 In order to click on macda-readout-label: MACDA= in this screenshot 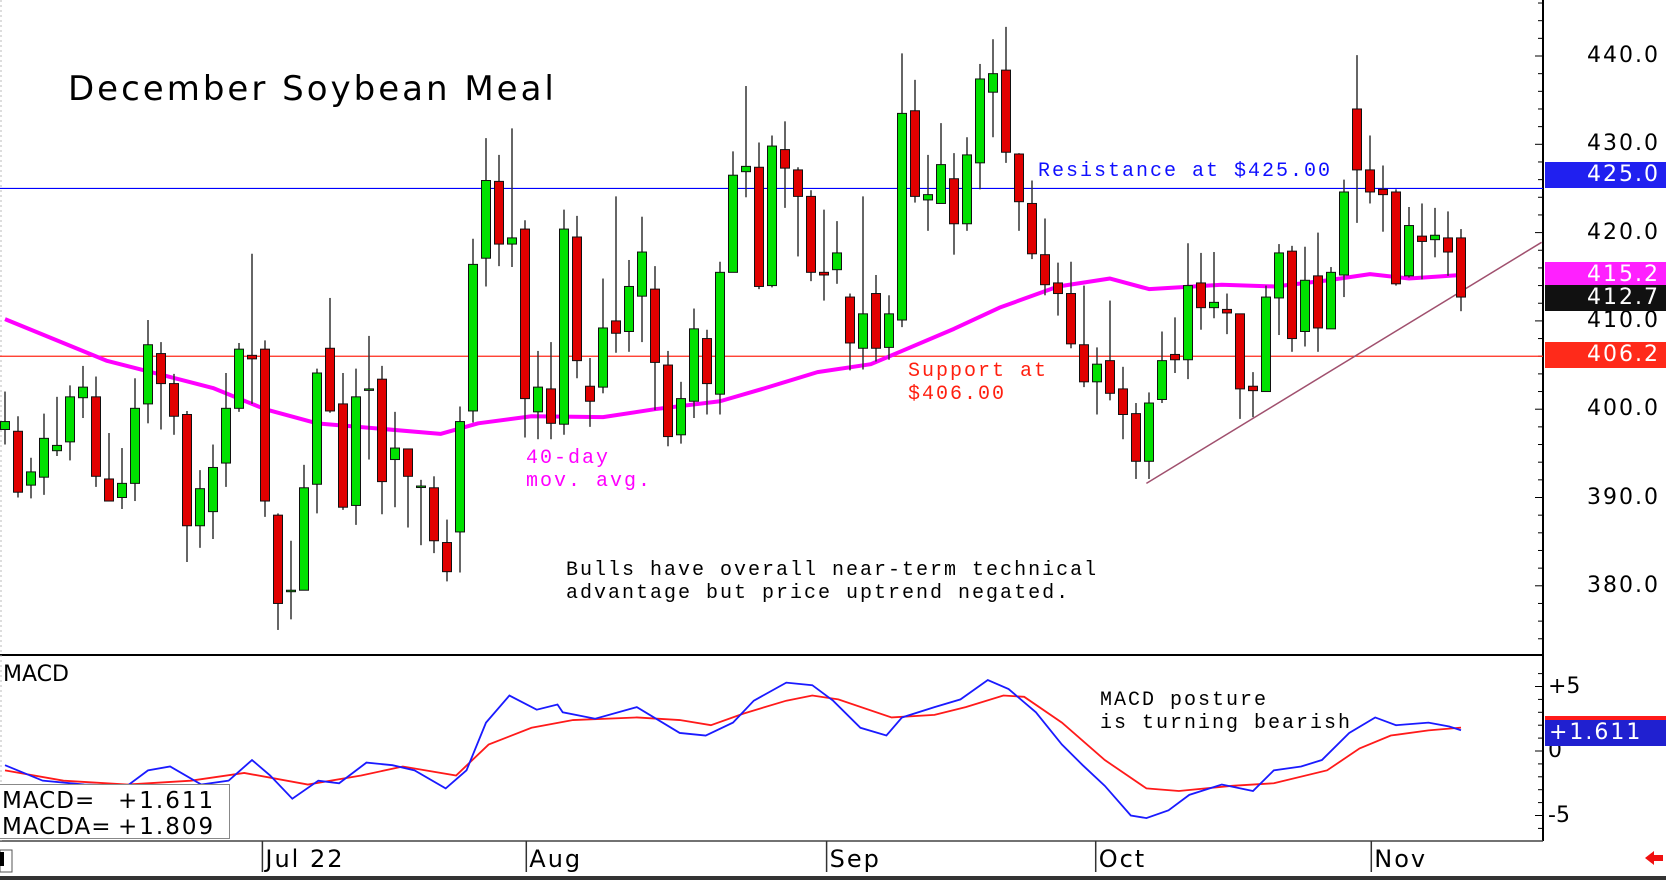, I will do `click(57, 827)`.